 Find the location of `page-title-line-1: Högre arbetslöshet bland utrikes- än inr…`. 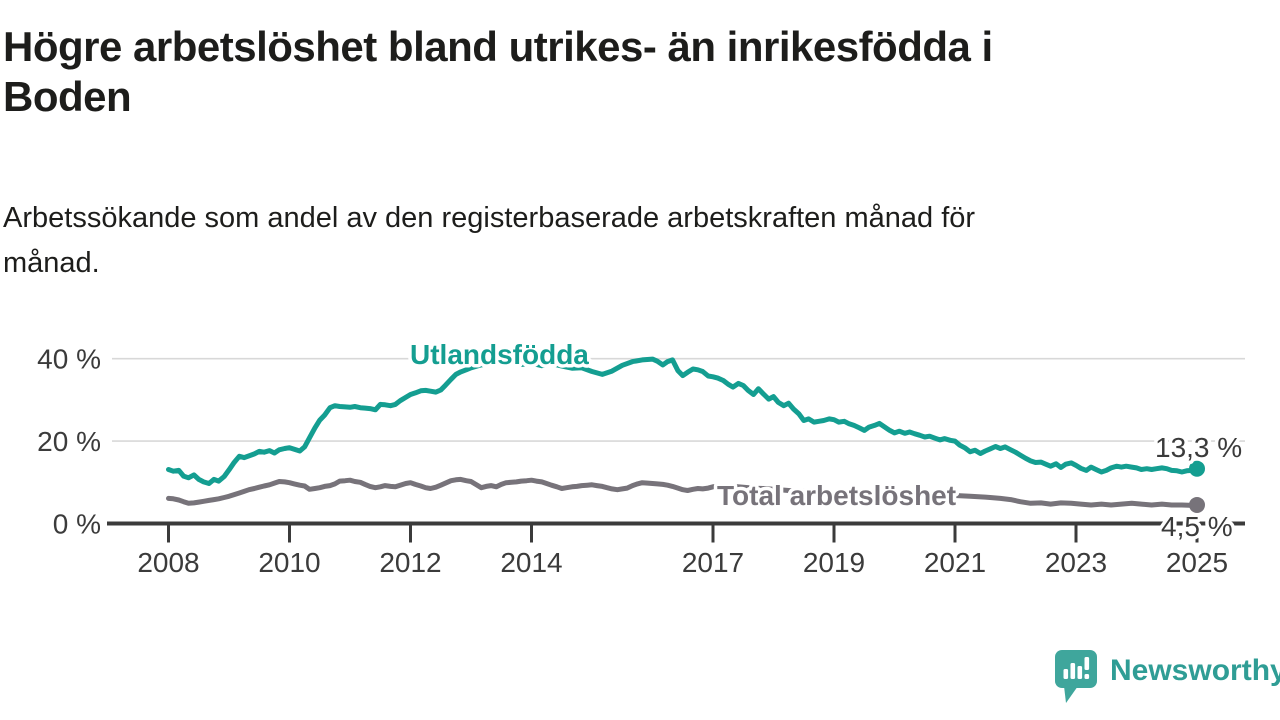

page-title-line-1: Högre arbetslöshet bland utrikes- än inr… is located at coordinates (498, 46).